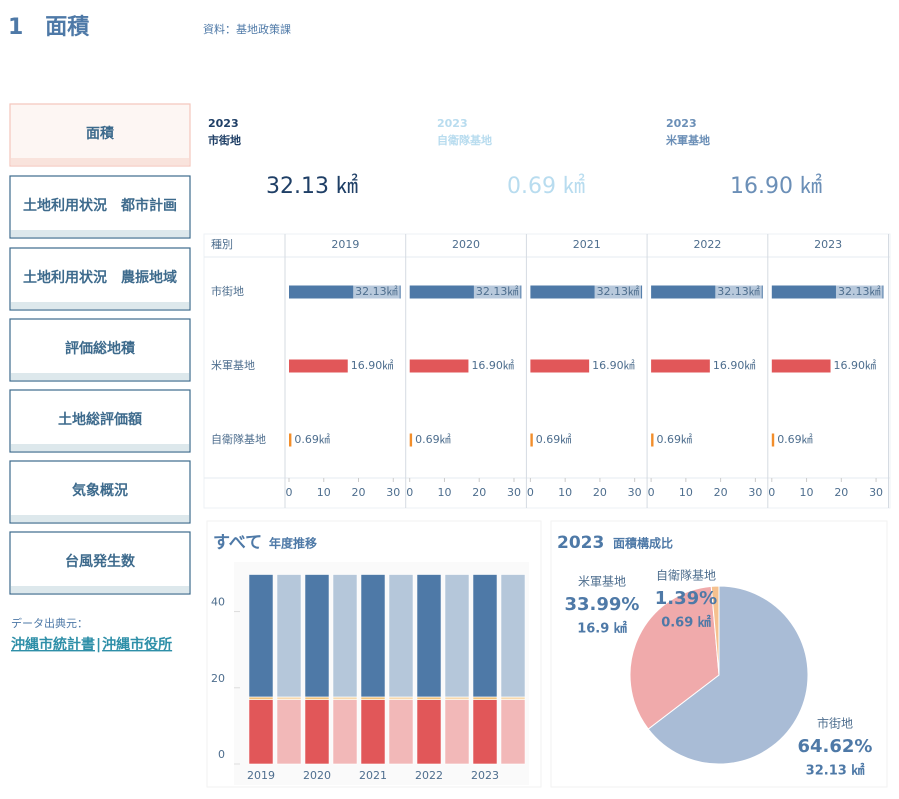  I want to click on kpi-name: 市街地, so click(224, 140).